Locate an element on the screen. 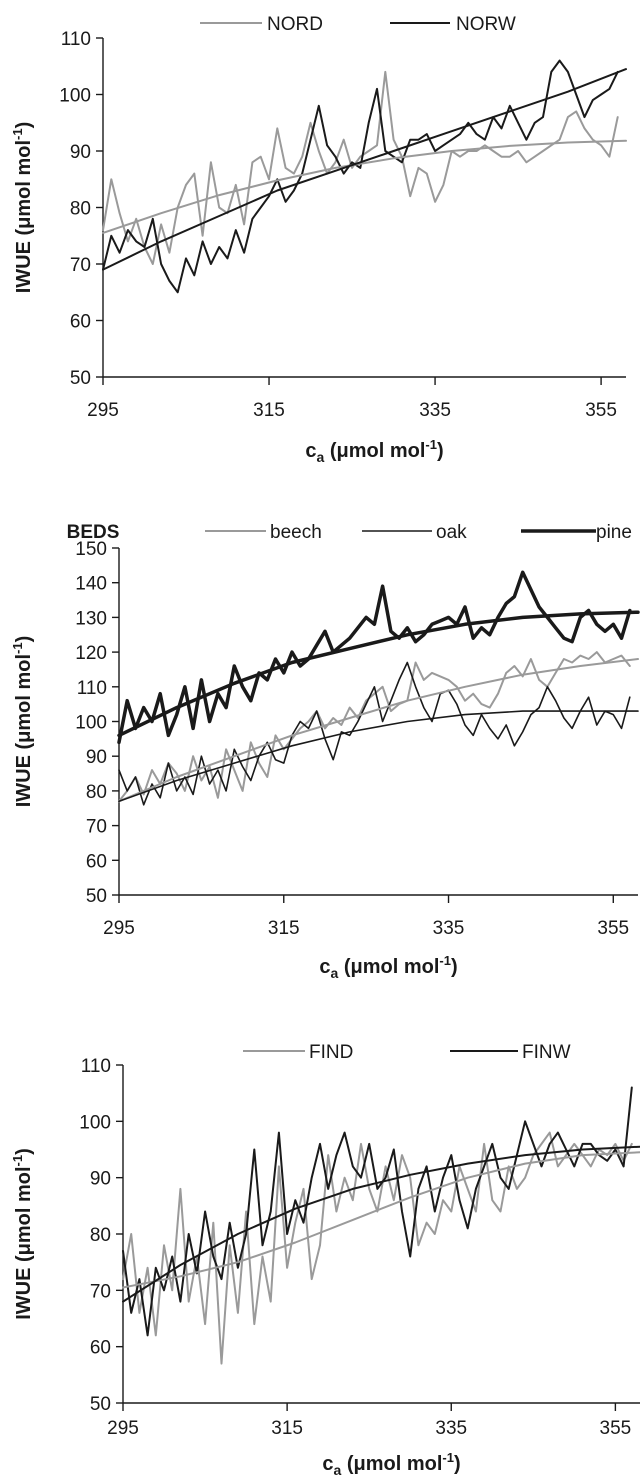 This screenshot has height=1482, width=640. panel-label: BEDS is located at coordinates (93, 532).